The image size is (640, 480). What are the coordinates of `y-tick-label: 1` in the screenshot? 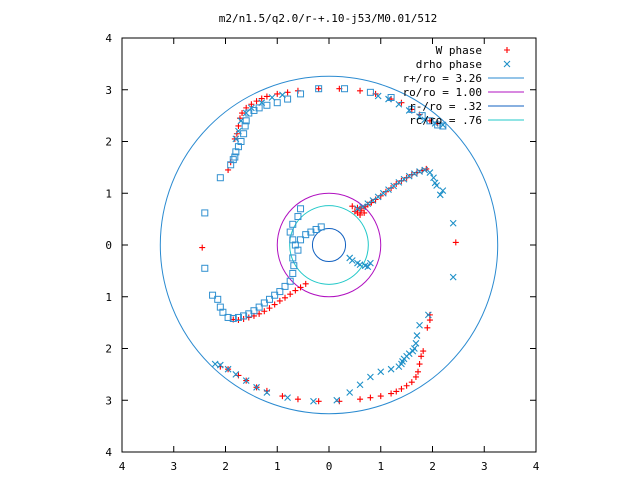 It's located at (108, 193).